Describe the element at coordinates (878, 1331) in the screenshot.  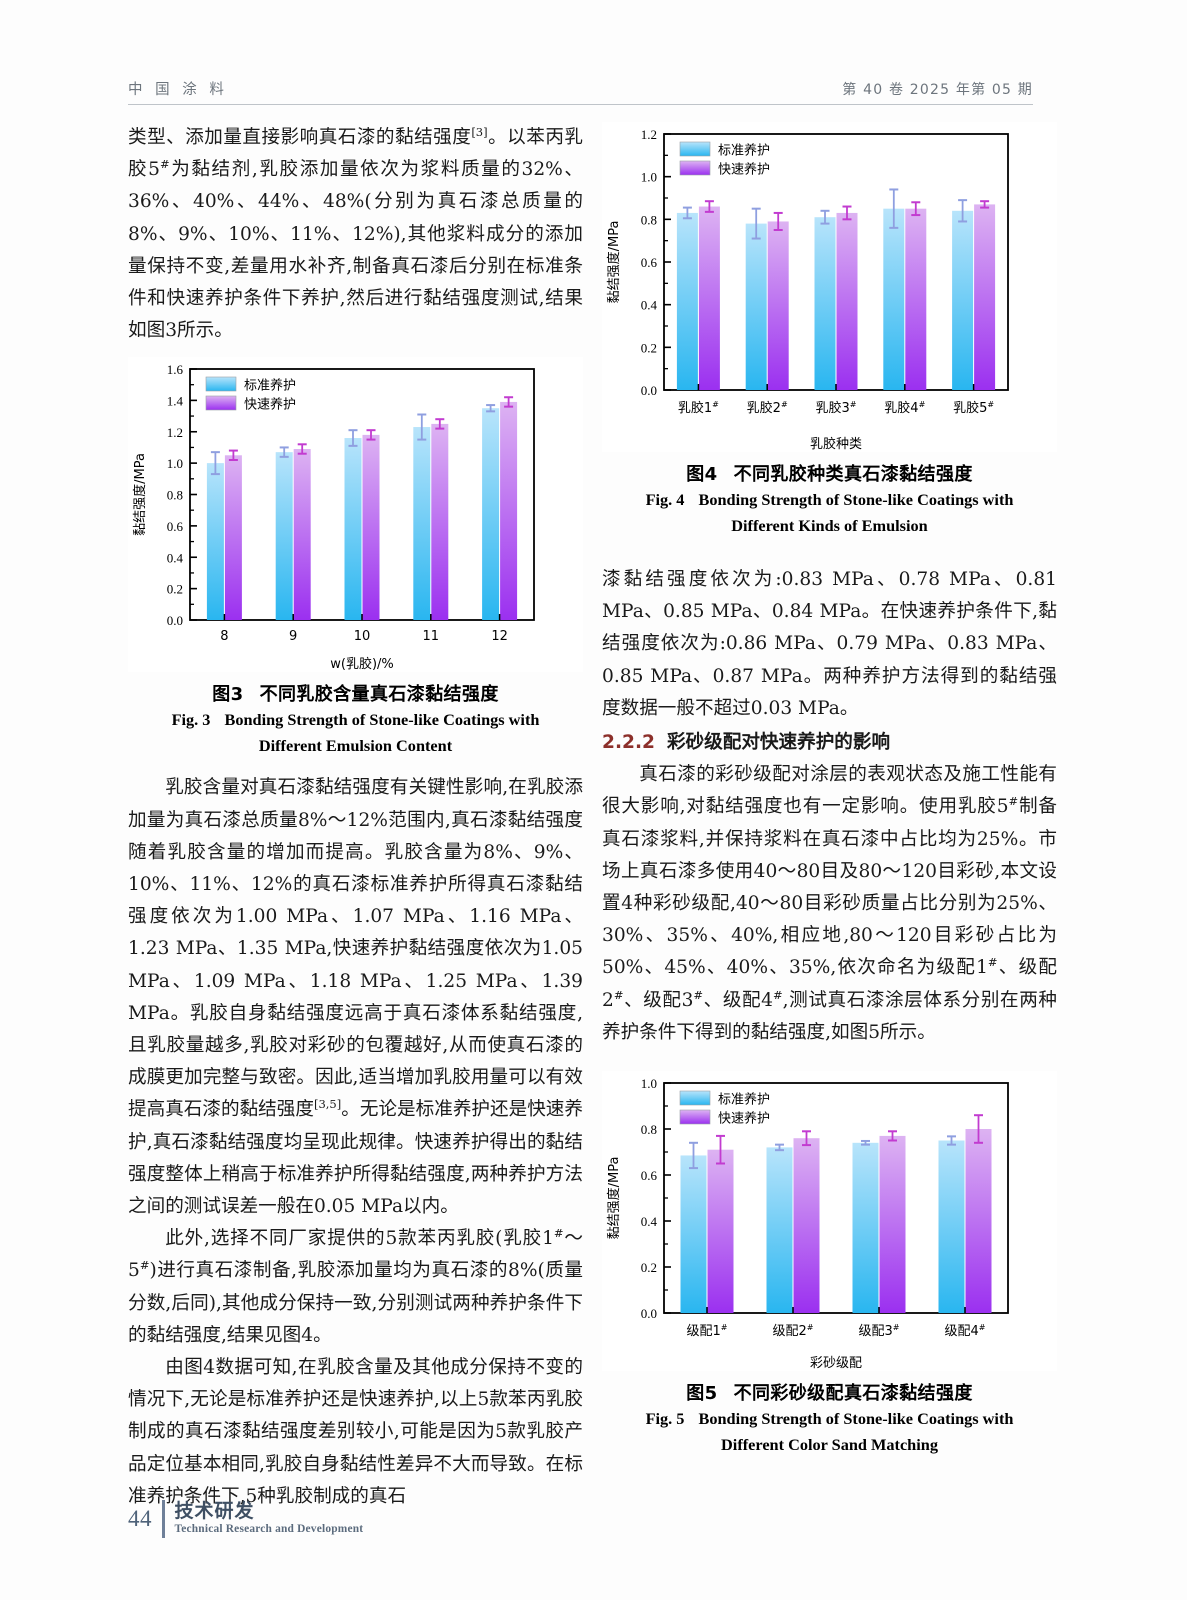
I see `svg-text: 级配3#` at that location.